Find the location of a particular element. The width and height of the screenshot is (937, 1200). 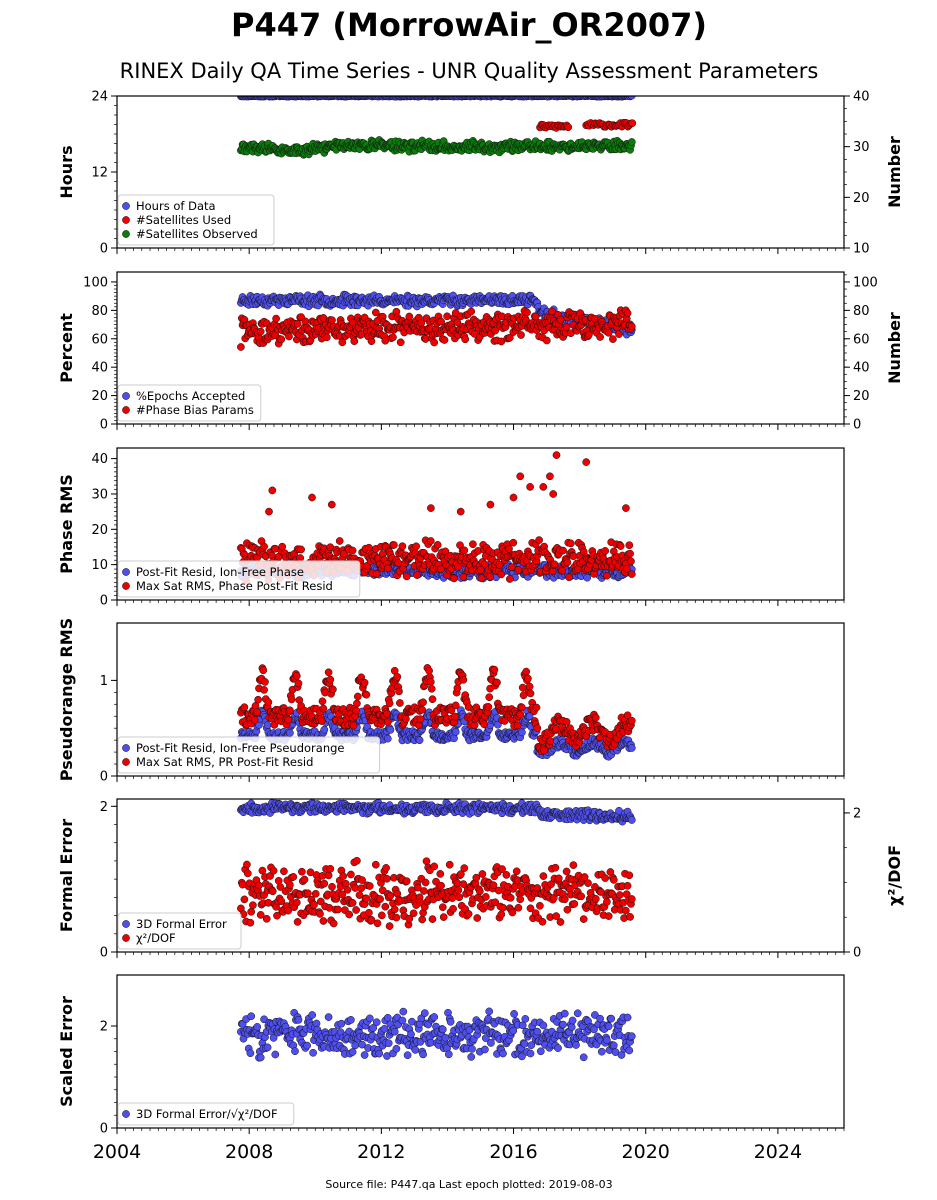

y-axis-label: Phase RMS is located at coordinates (66, 524).